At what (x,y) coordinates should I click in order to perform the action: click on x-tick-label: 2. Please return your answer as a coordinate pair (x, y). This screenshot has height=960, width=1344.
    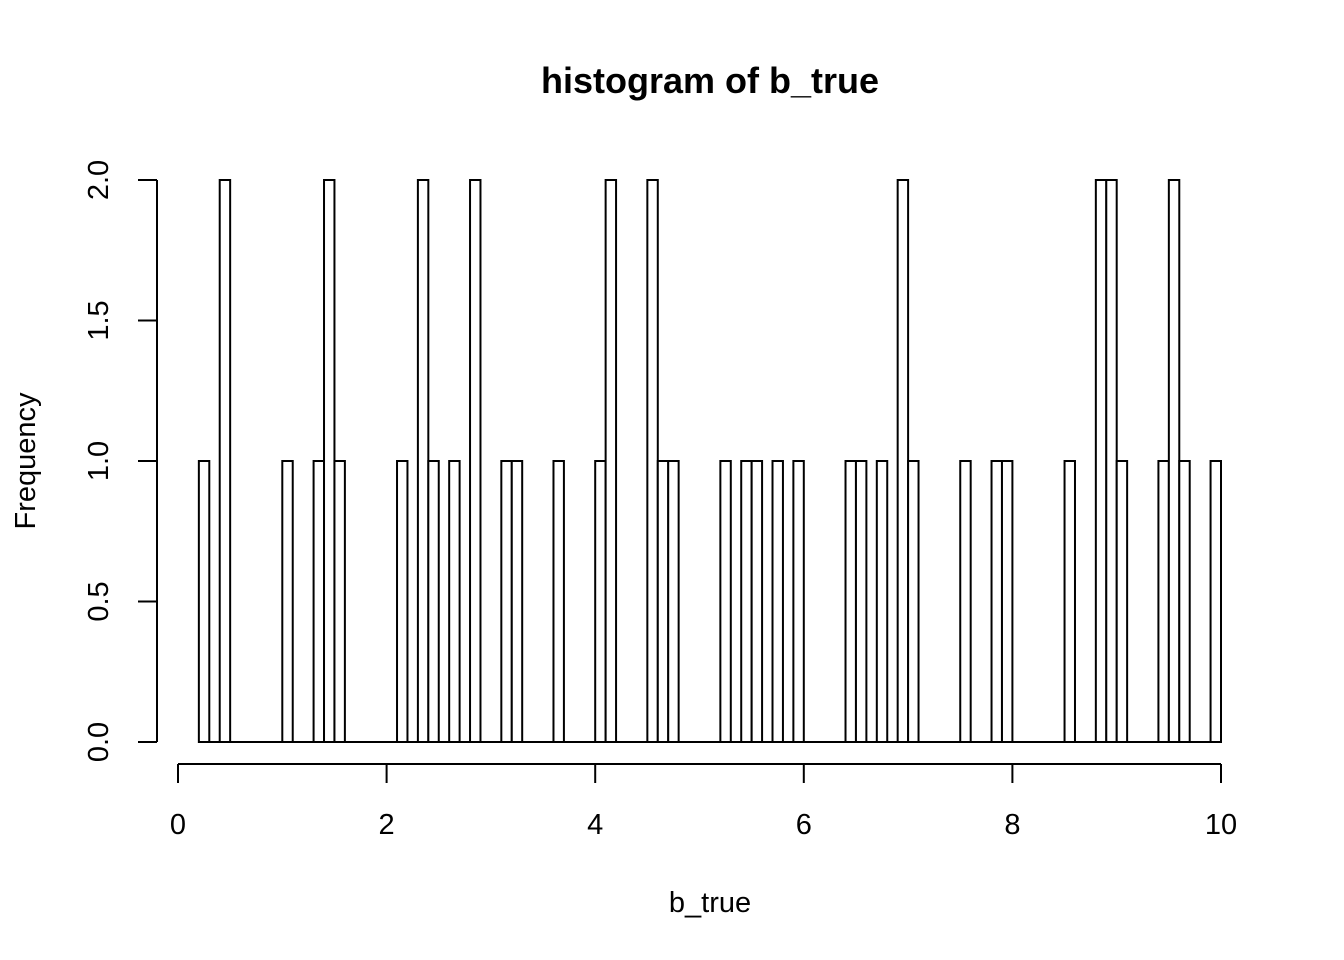
    Looking at the image, I should click on (387, 825).